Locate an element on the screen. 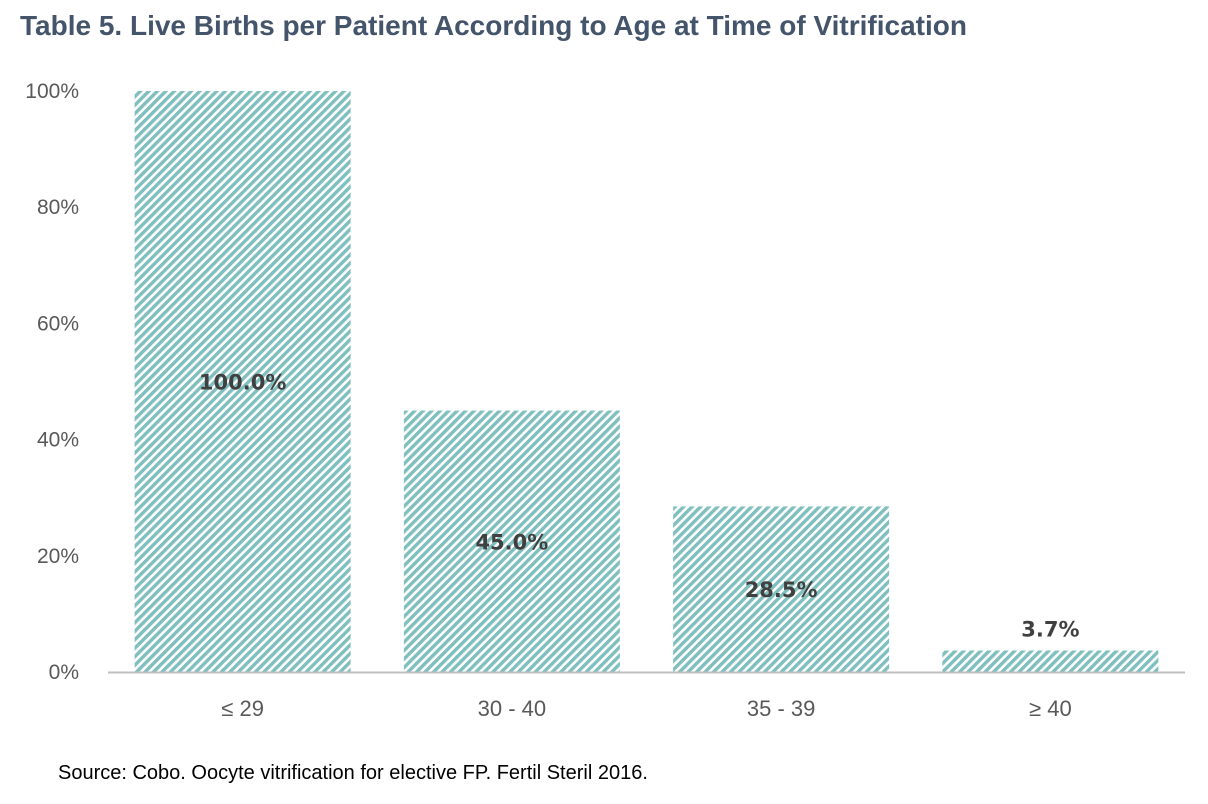 The height and width of the screenshot is (804, 1208). y-tick-label: 100% is located at coordinates (52, 91).